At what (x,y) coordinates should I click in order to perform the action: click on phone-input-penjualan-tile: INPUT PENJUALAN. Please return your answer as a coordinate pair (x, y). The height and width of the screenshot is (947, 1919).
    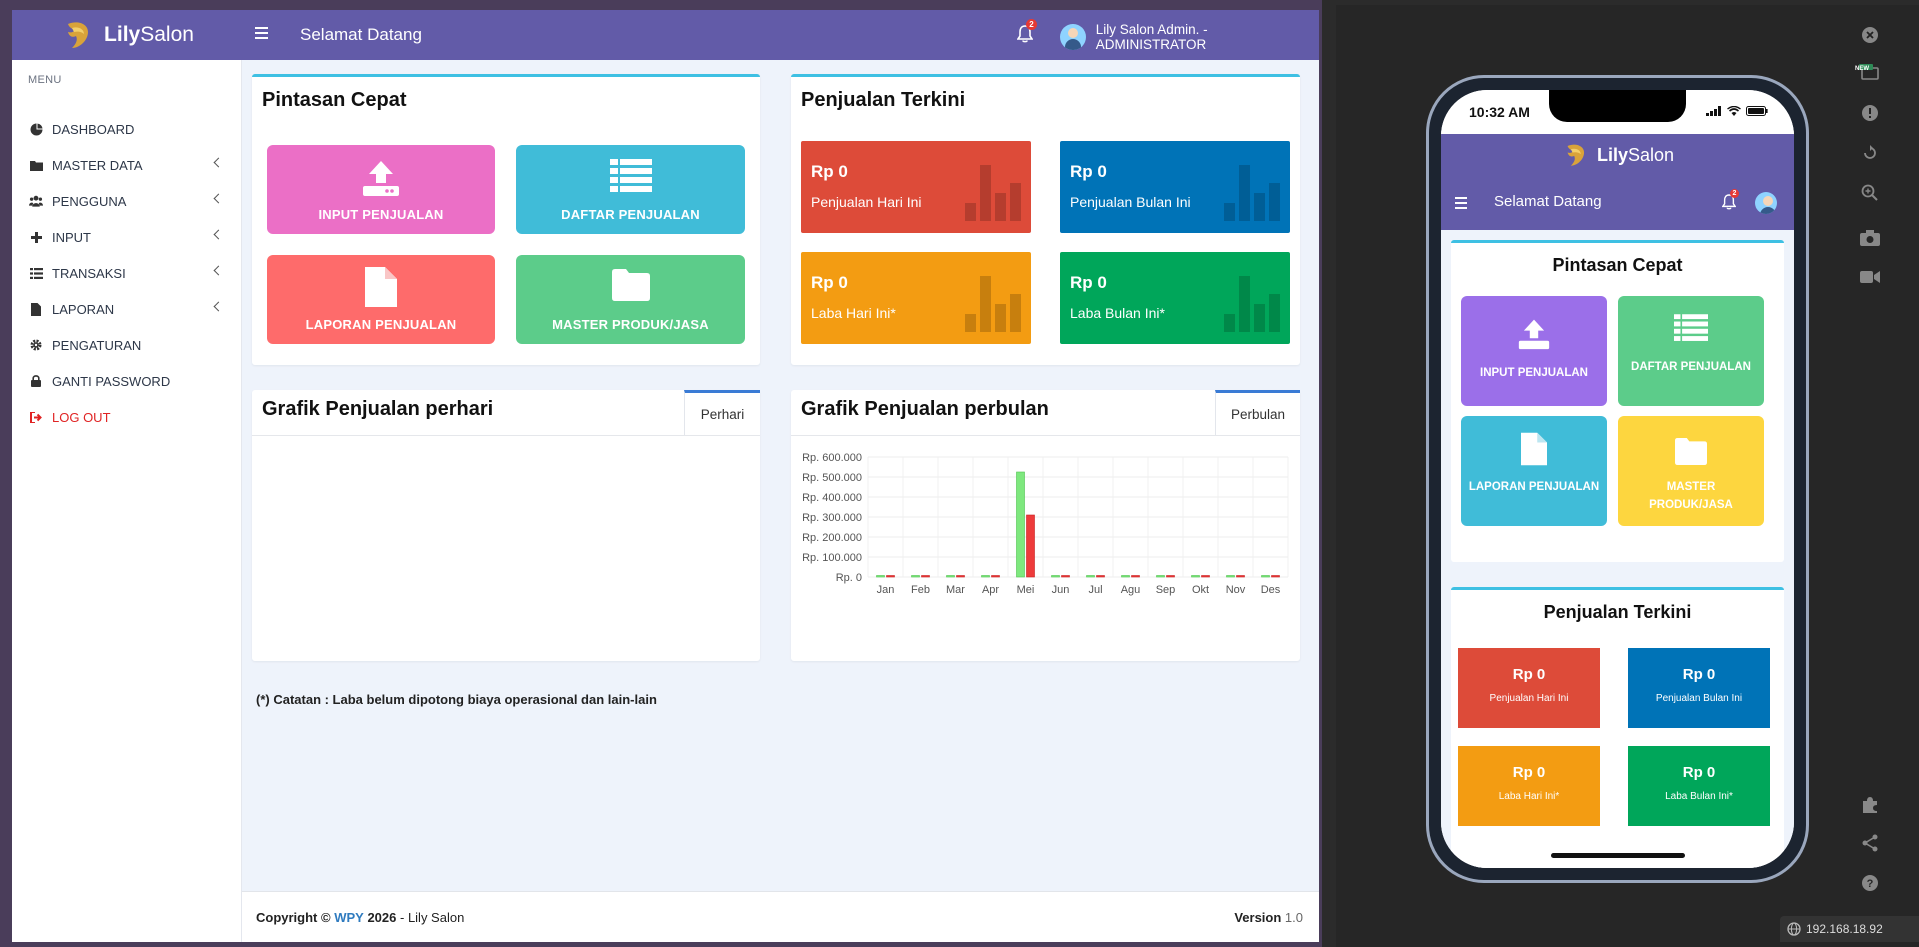
    Looking at the image, I should click on (1534, 351).